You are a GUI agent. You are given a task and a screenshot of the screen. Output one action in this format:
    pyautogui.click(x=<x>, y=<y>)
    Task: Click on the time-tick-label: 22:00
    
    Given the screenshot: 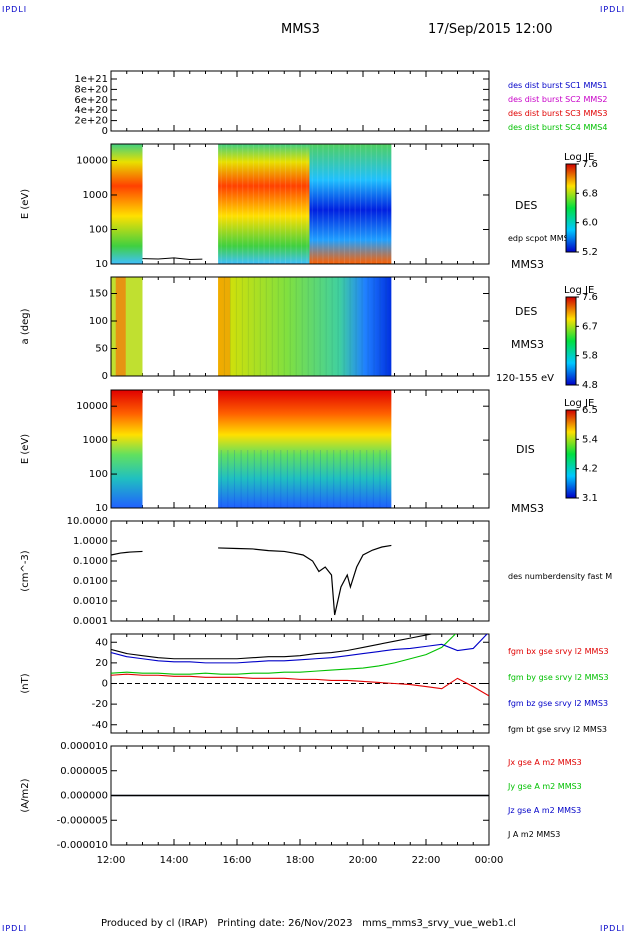 What is the action you would take?
    pyautogui.click(x=426, y=860)
    